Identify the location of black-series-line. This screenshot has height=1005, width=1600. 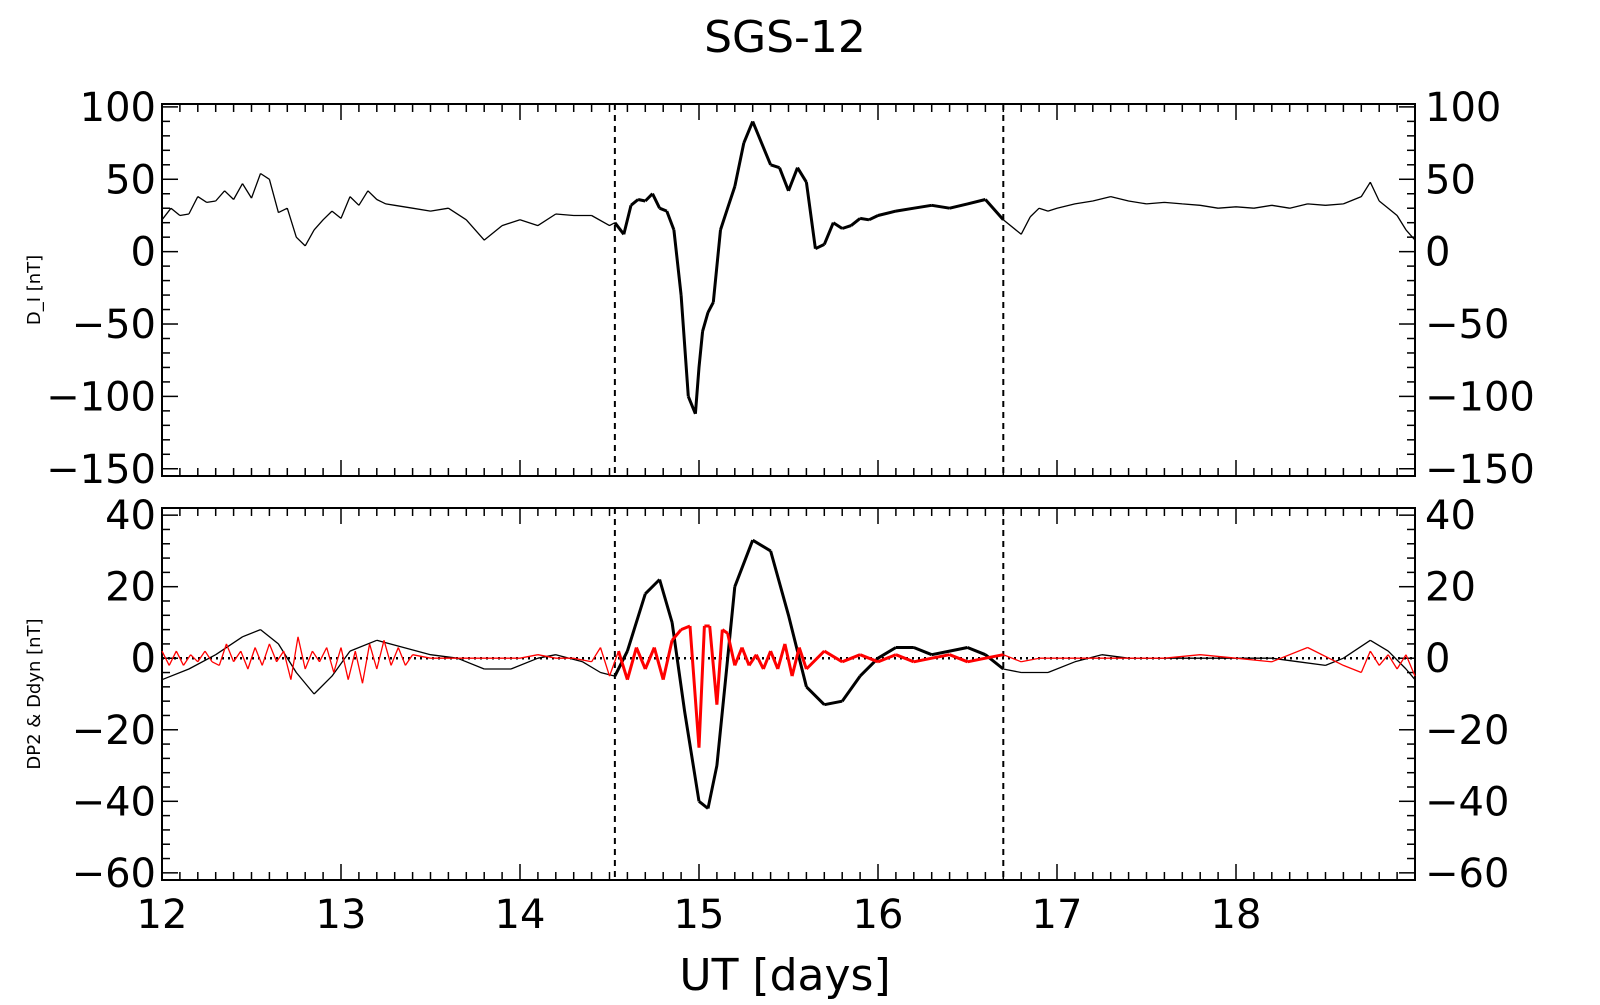
(788, 209).